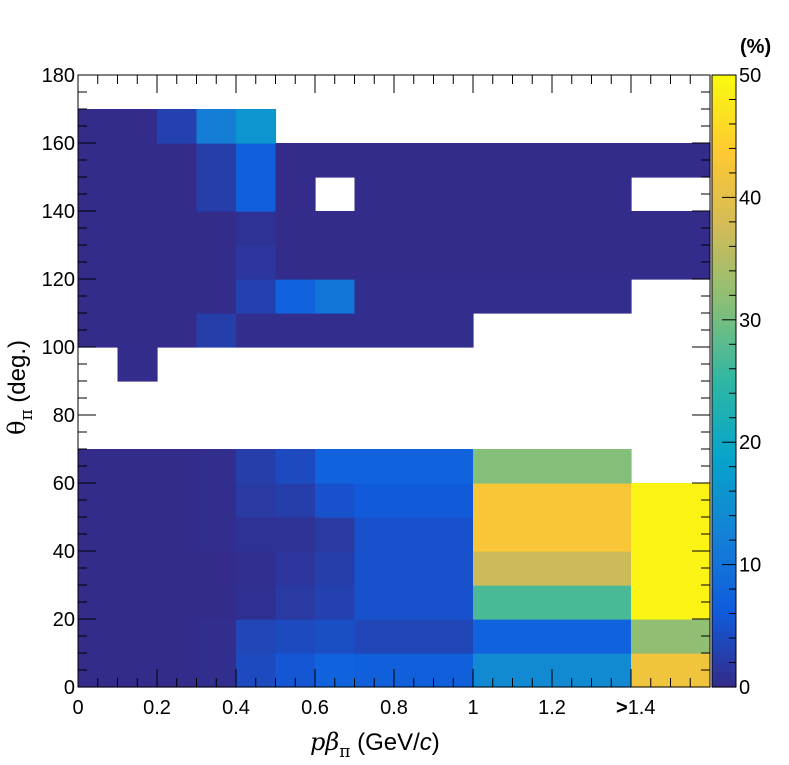  Describe the element at coordinates (20, 387) in the screenshot. I see `y-axis-title: θπ (deg.)` at that location.